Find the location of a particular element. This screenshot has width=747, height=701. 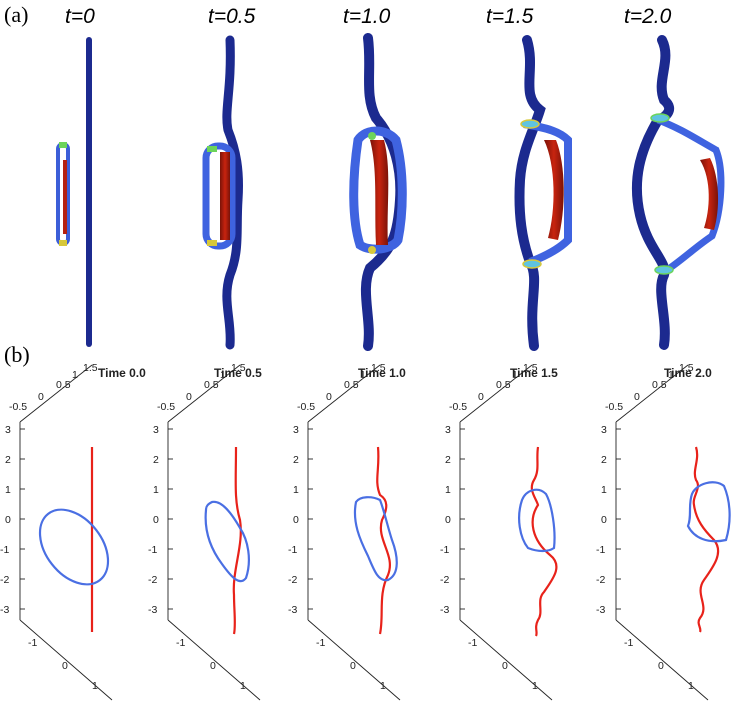

ring-highlight-bottom is located at coordinates (372, 250).